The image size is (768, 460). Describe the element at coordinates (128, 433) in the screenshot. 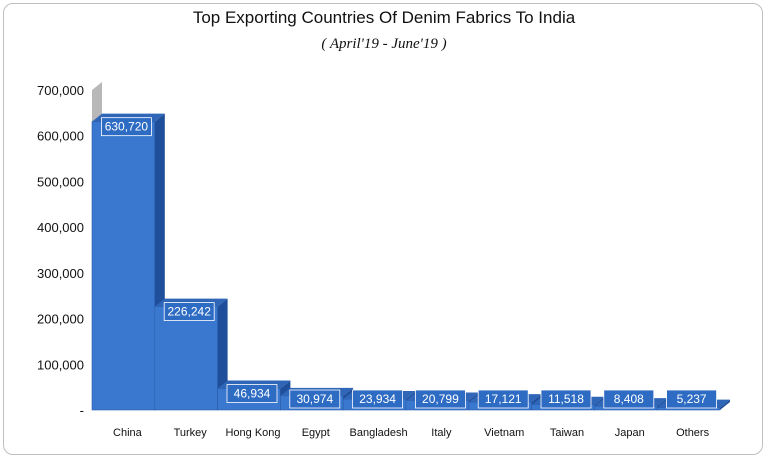

I see `x-tick-label: China` at that location.